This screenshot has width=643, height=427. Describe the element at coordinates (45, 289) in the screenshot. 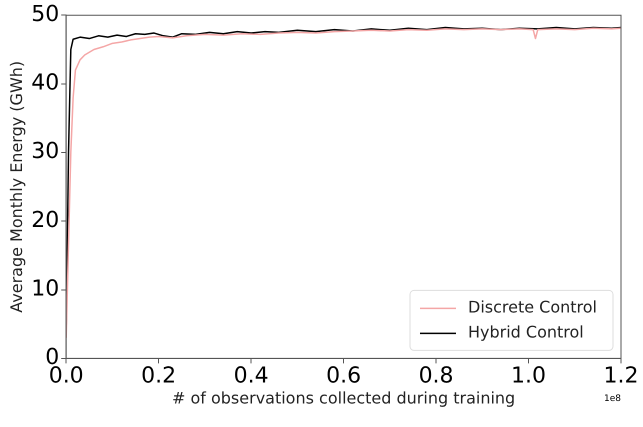

I see `y-tick-label: 10` at that location.